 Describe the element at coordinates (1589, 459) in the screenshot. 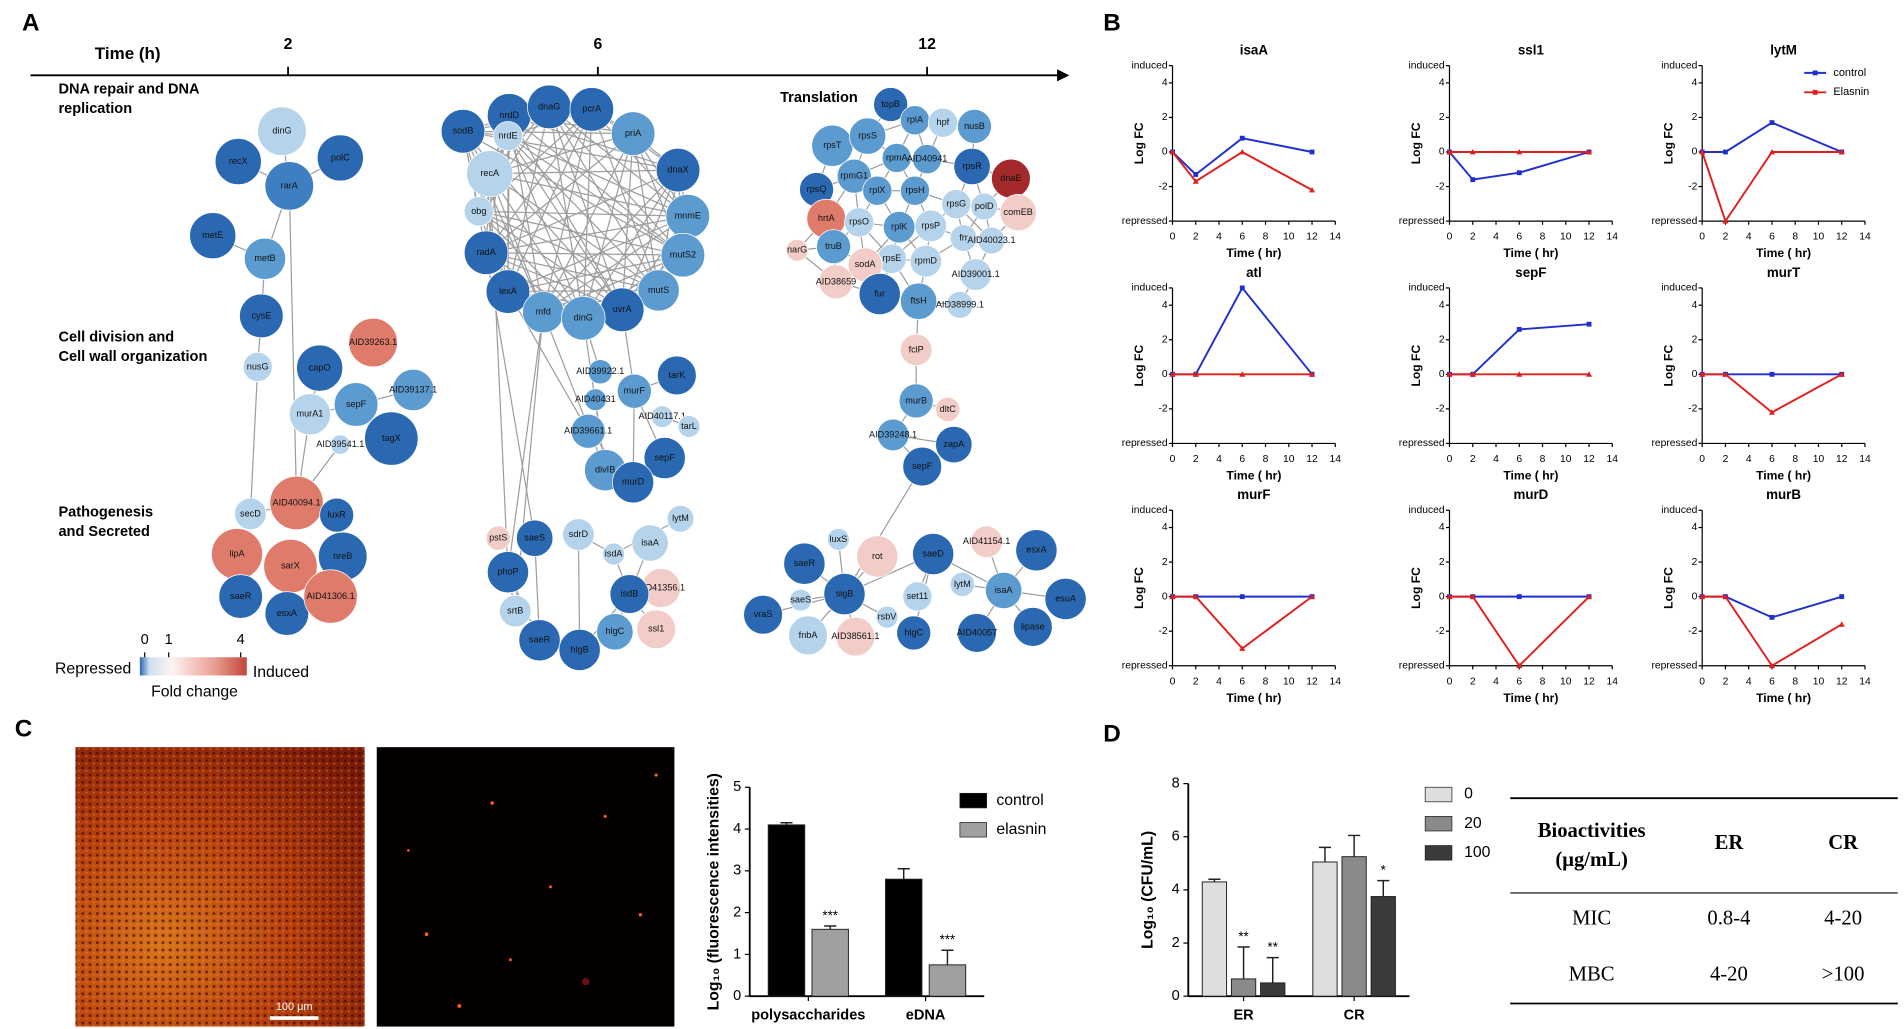

I see `x-tick-label: 12` at that location.